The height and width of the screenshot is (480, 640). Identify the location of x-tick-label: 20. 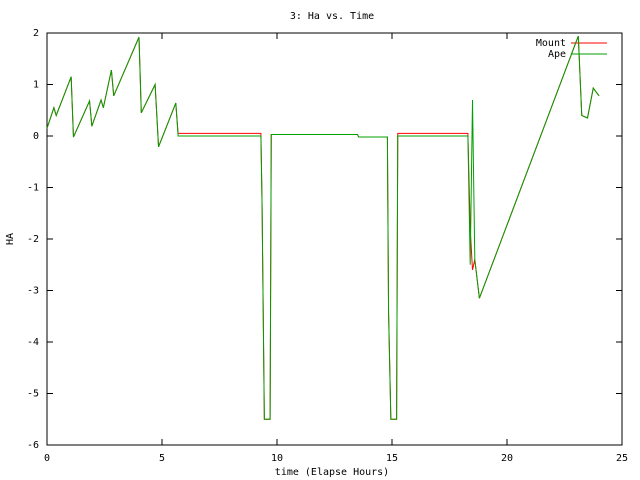
(507, 458).